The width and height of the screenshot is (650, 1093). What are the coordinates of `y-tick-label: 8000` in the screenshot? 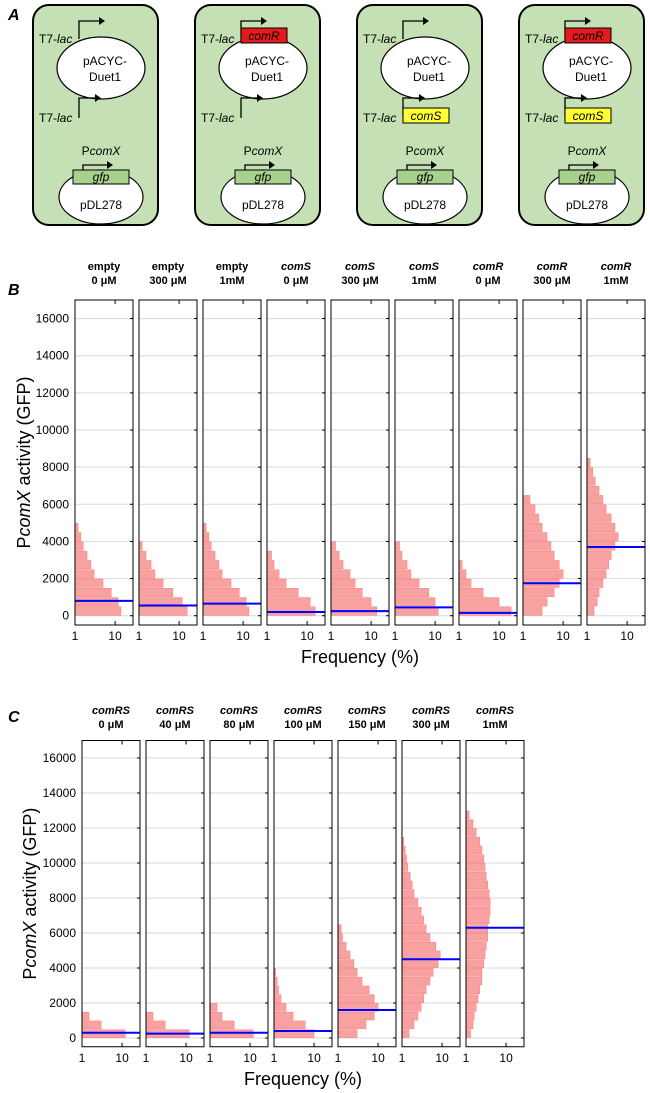 It's located at (55, 467).